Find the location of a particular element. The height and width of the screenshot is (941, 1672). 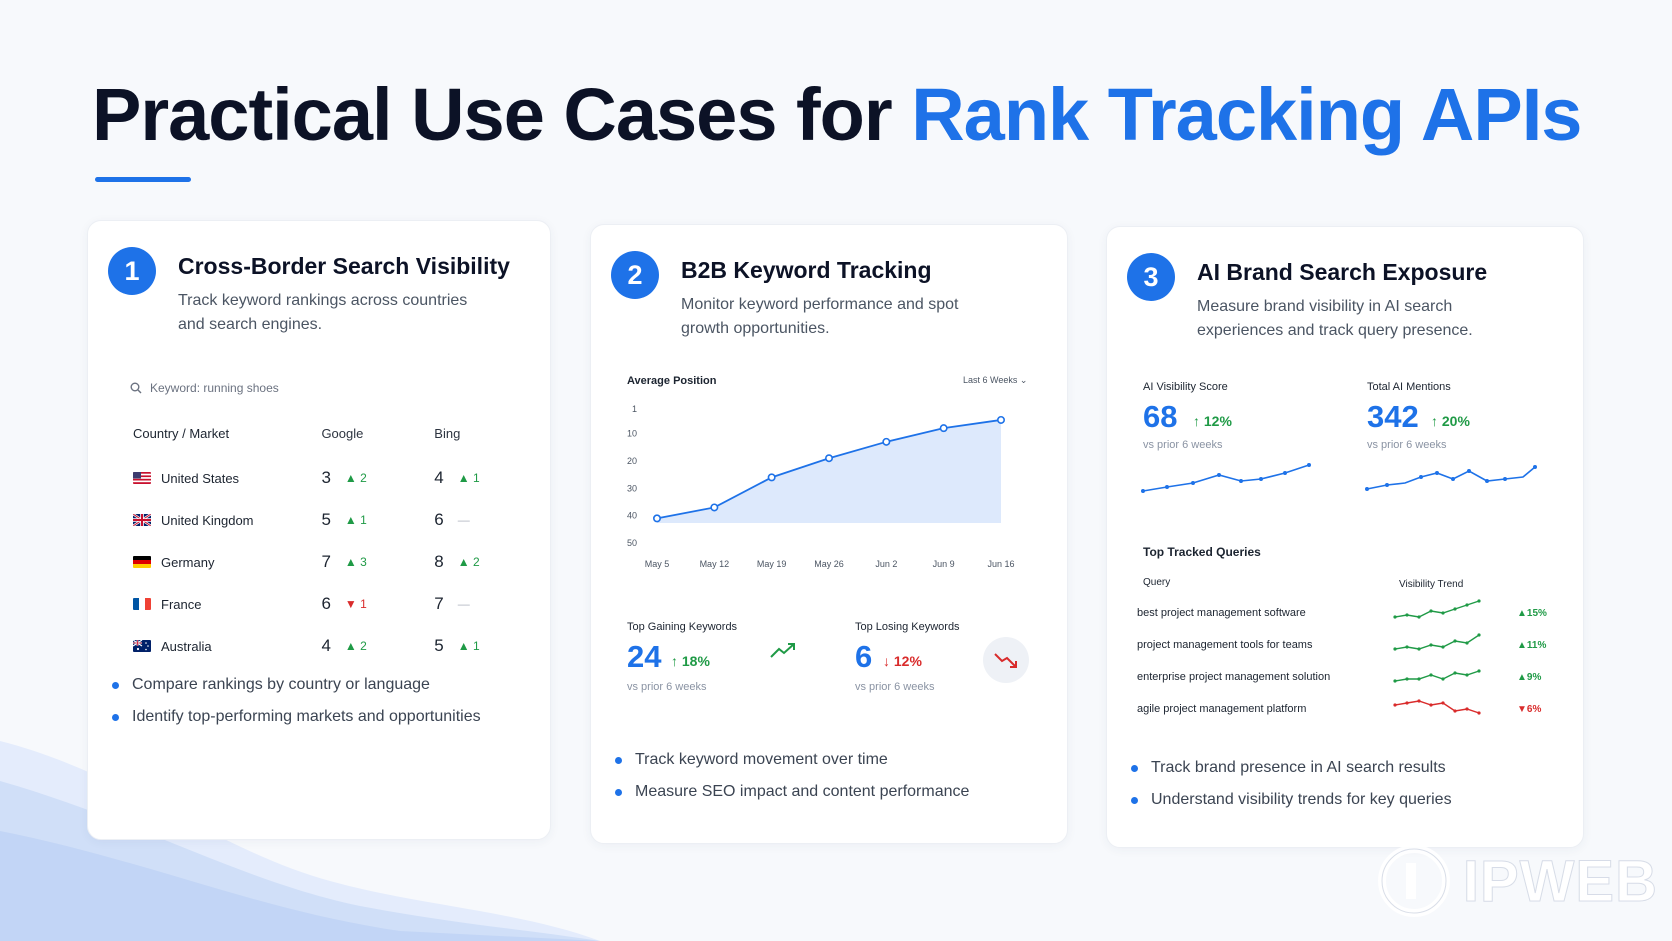

query-row: project management tools for teams ▲11% is located at coordinates (1347, 648).